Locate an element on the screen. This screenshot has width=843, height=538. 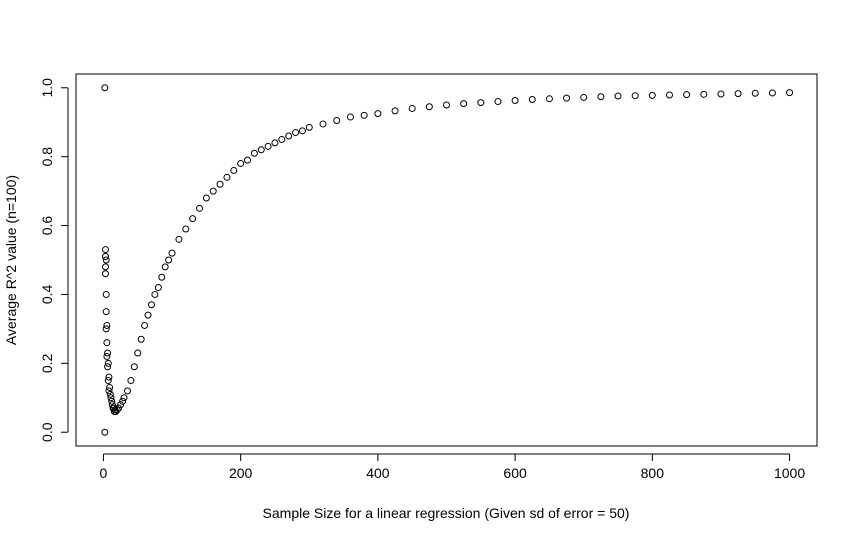
x-tick-label: 800 is located at coordinates (653, 473).